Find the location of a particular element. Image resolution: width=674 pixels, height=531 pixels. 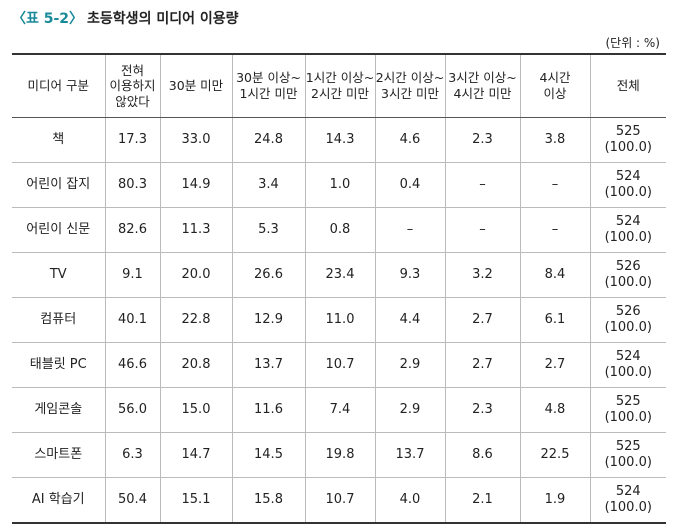

table-cell: 8.6 is located at coordinates (482, 455).